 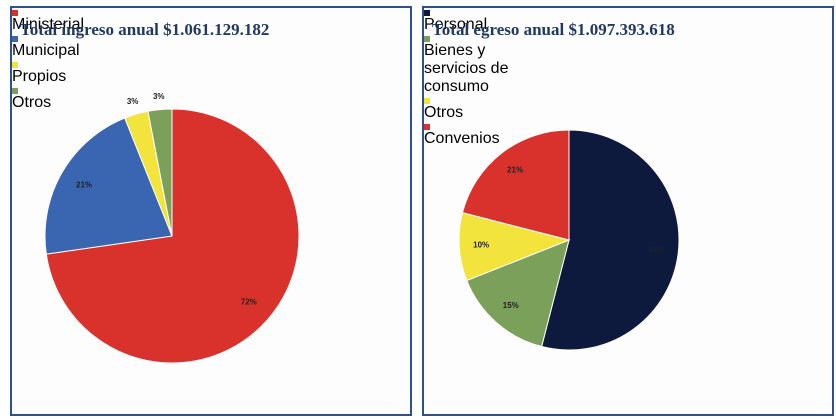 I want to click on data-label: 72%, so click(x=249, y=302).